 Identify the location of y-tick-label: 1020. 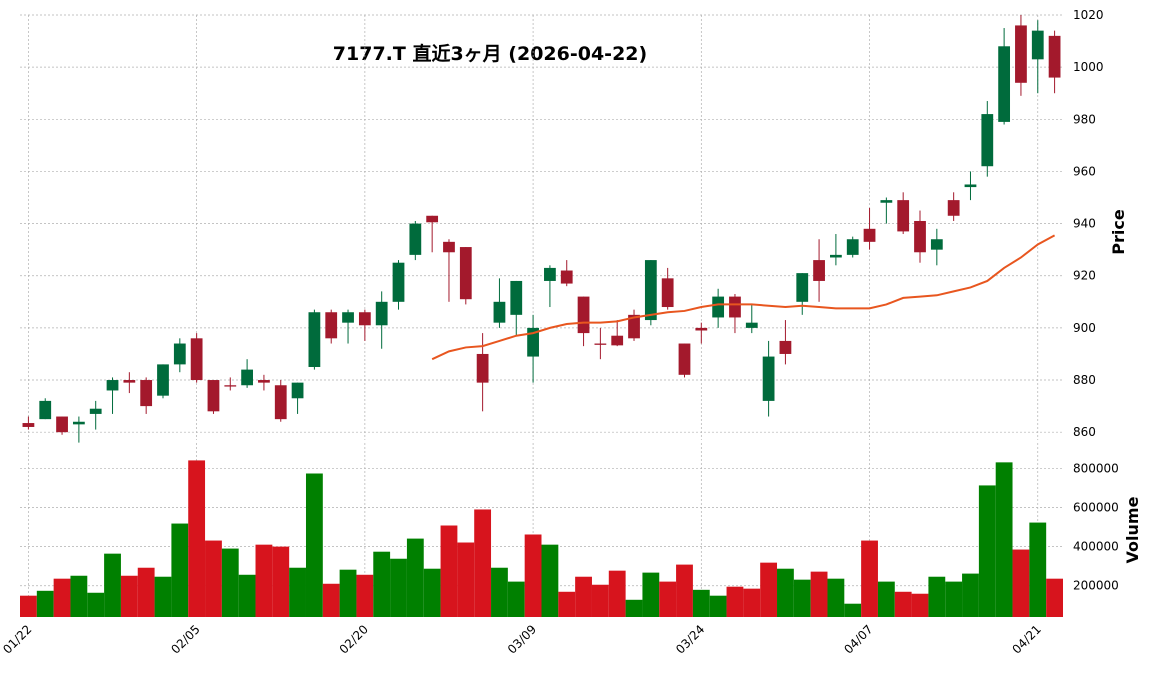
(1088, 15).